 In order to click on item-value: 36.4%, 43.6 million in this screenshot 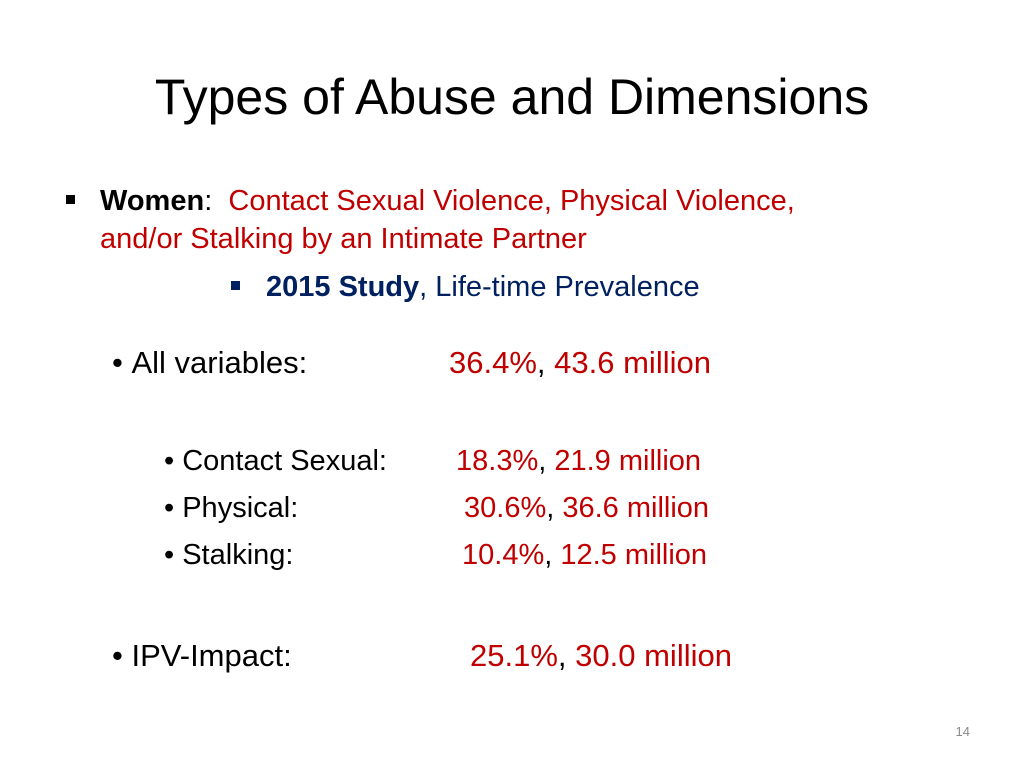, I will do `click(580, 363)`.